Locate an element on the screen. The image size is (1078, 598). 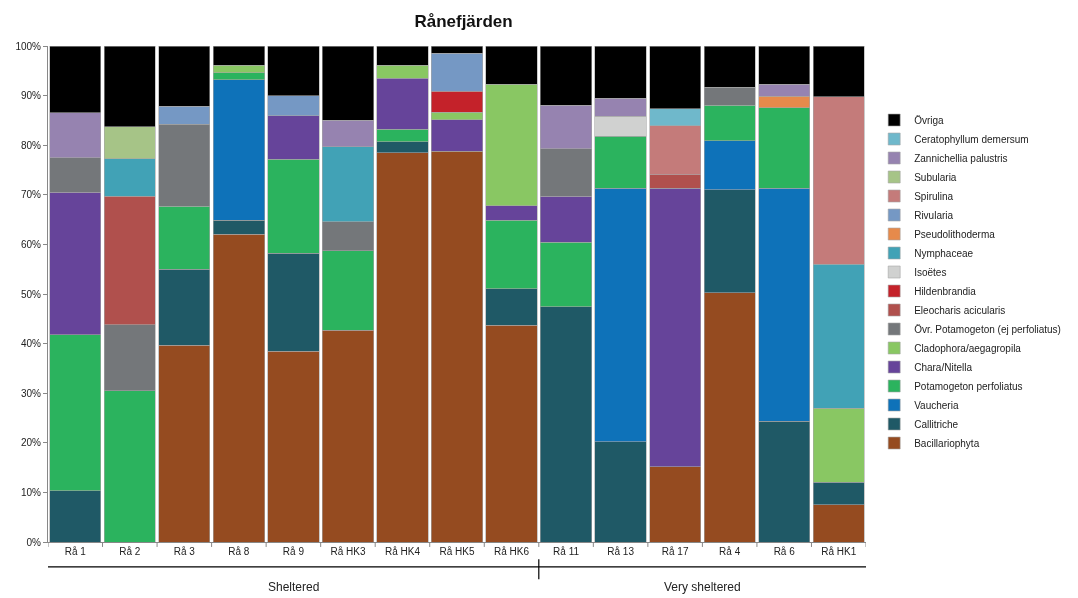
y-tick-label: 60% is located at coordinates (31, 244).